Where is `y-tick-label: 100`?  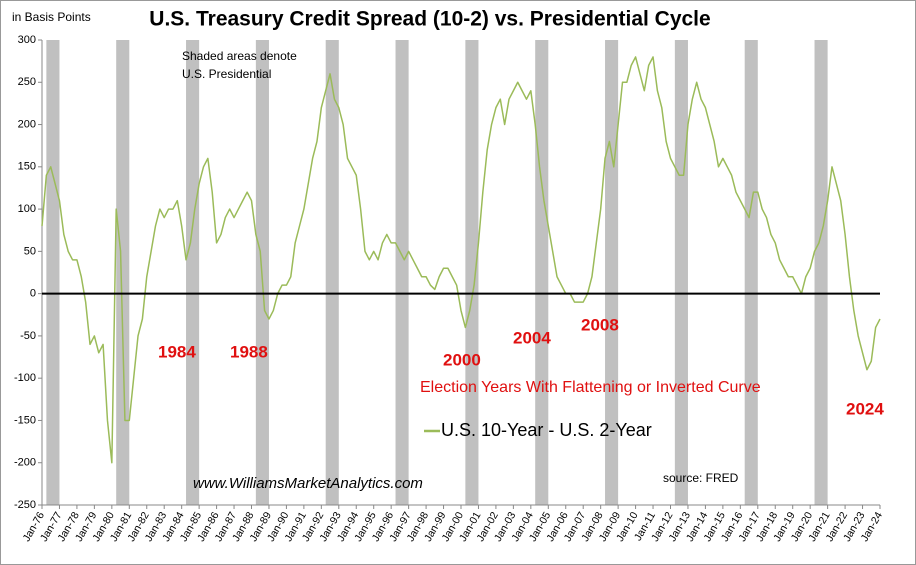 y-tick-label: 100 is located at coordinates (27, 209).